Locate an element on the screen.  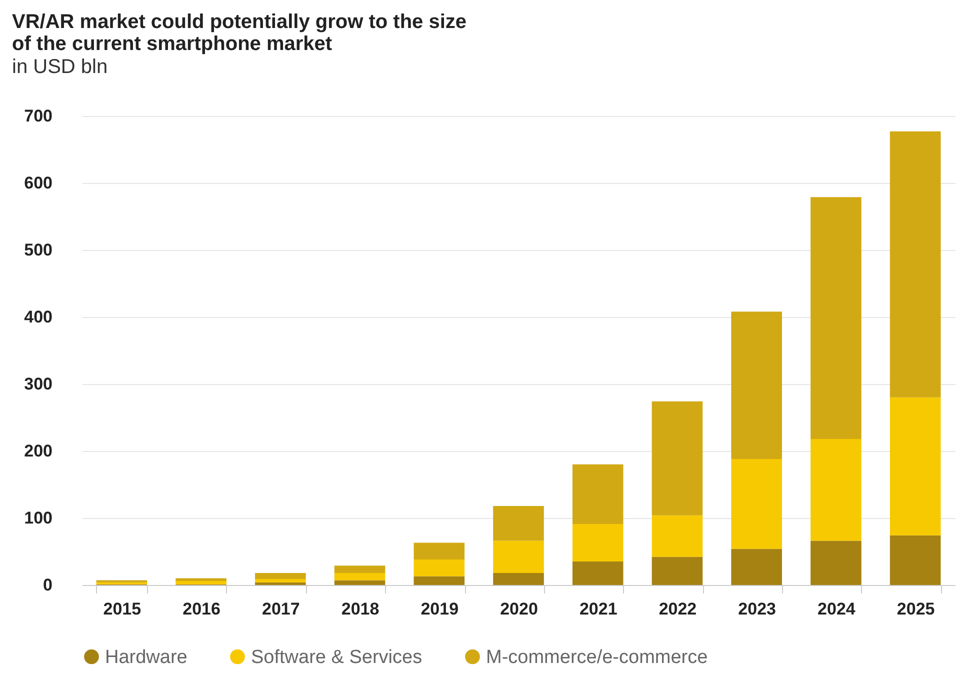
legend-label: M-commerce/e-commerce is located at coordinates (597, 657).